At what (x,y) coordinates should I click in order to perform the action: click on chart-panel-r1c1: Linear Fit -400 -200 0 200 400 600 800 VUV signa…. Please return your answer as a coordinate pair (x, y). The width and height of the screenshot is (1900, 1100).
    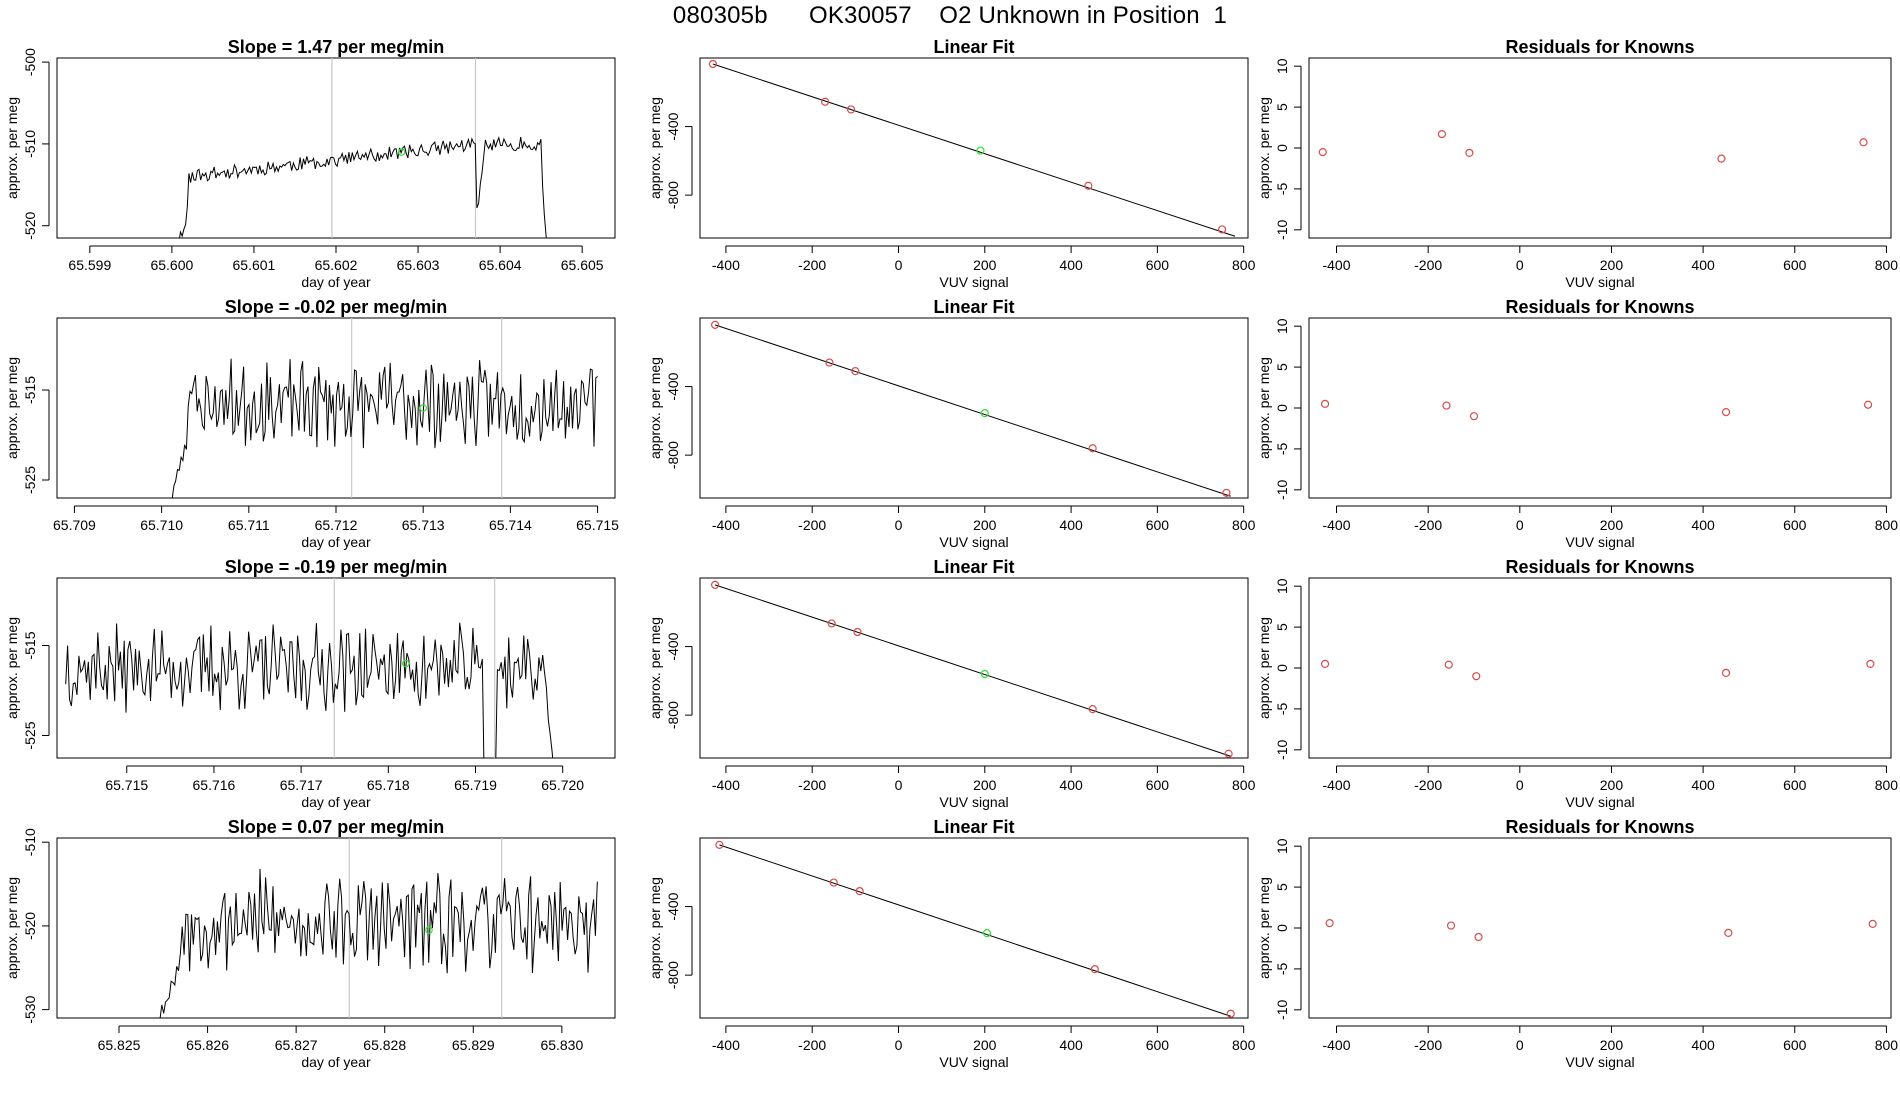
    Looking at the image, I should click on (951, 423).